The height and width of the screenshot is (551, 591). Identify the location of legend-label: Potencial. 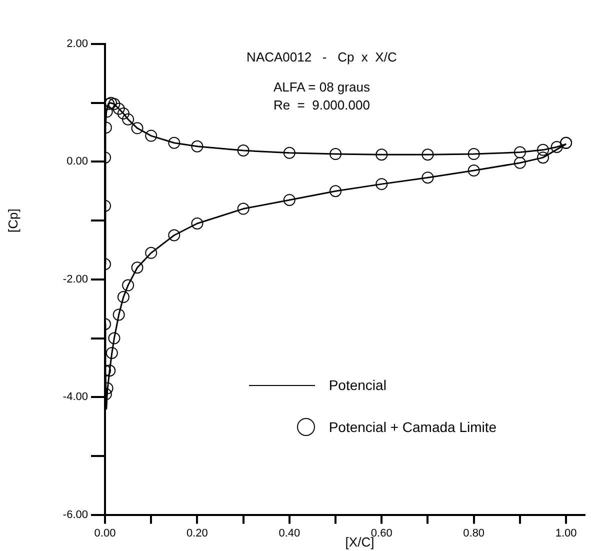
(357, 385).